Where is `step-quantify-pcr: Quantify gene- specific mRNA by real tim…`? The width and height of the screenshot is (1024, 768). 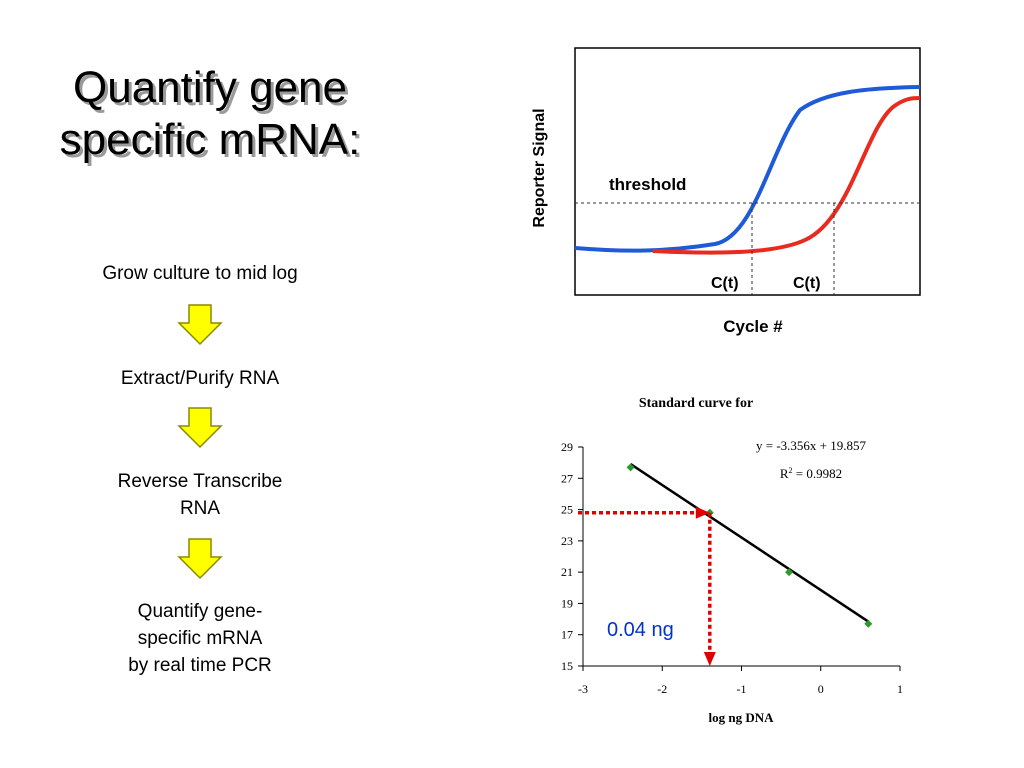 step-quantify-pcr: Quantify gene- specific mRNA by real tim… is located at coordinates (200, 638).